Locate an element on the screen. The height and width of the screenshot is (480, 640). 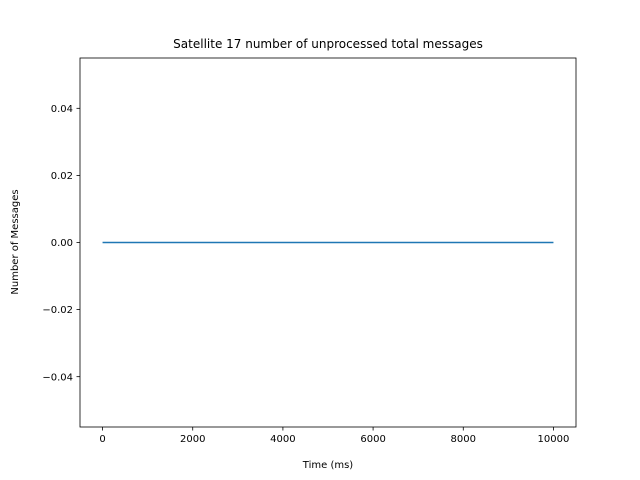
y-tick-label: −0.02 is located at coordinates (57, 310).